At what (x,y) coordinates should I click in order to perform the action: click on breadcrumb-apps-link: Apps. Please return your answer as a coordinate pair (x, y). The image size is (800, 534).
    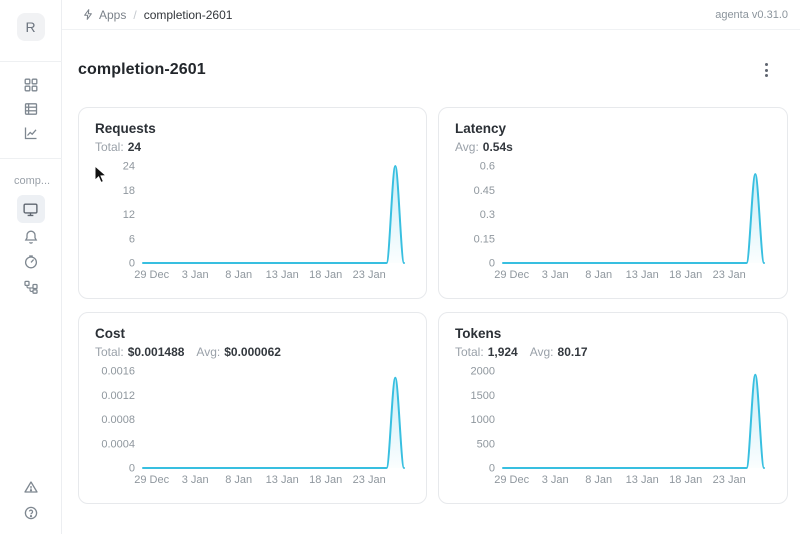
    Looking at the image, I should click on (104, 15).